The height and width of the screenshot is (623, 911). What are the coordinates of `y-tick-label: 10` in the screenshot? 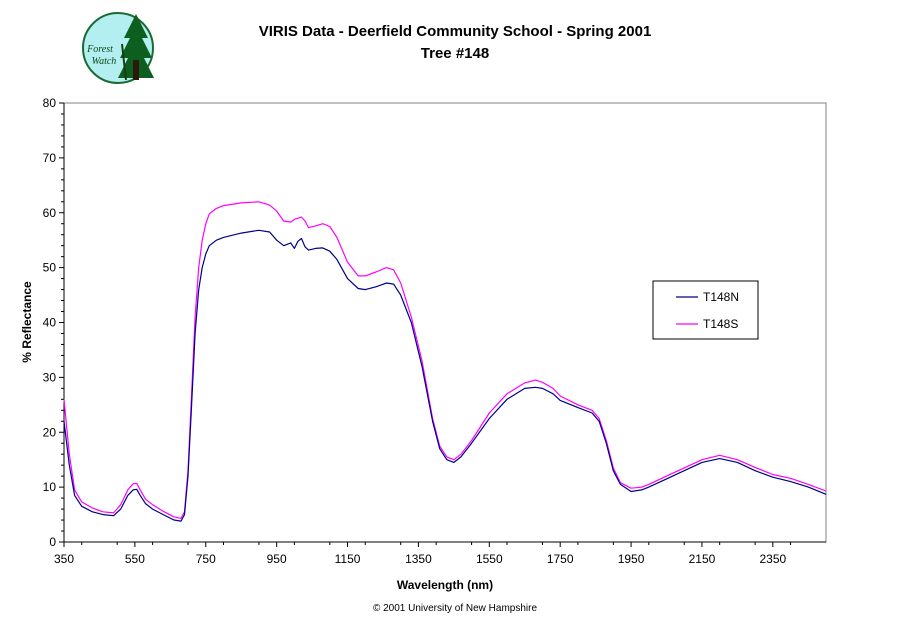 It's located at (50, 487).